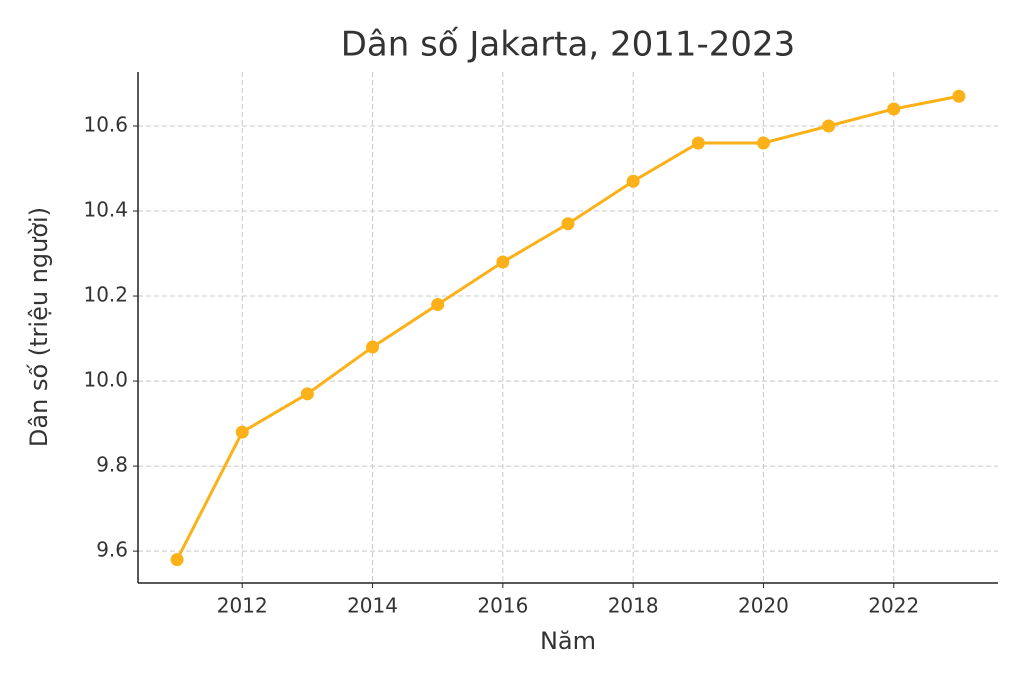 The width and height of the screenshot is (1024, 683). I want to click on y-axis-label: Dân số (triệu người), so click(39, 327).